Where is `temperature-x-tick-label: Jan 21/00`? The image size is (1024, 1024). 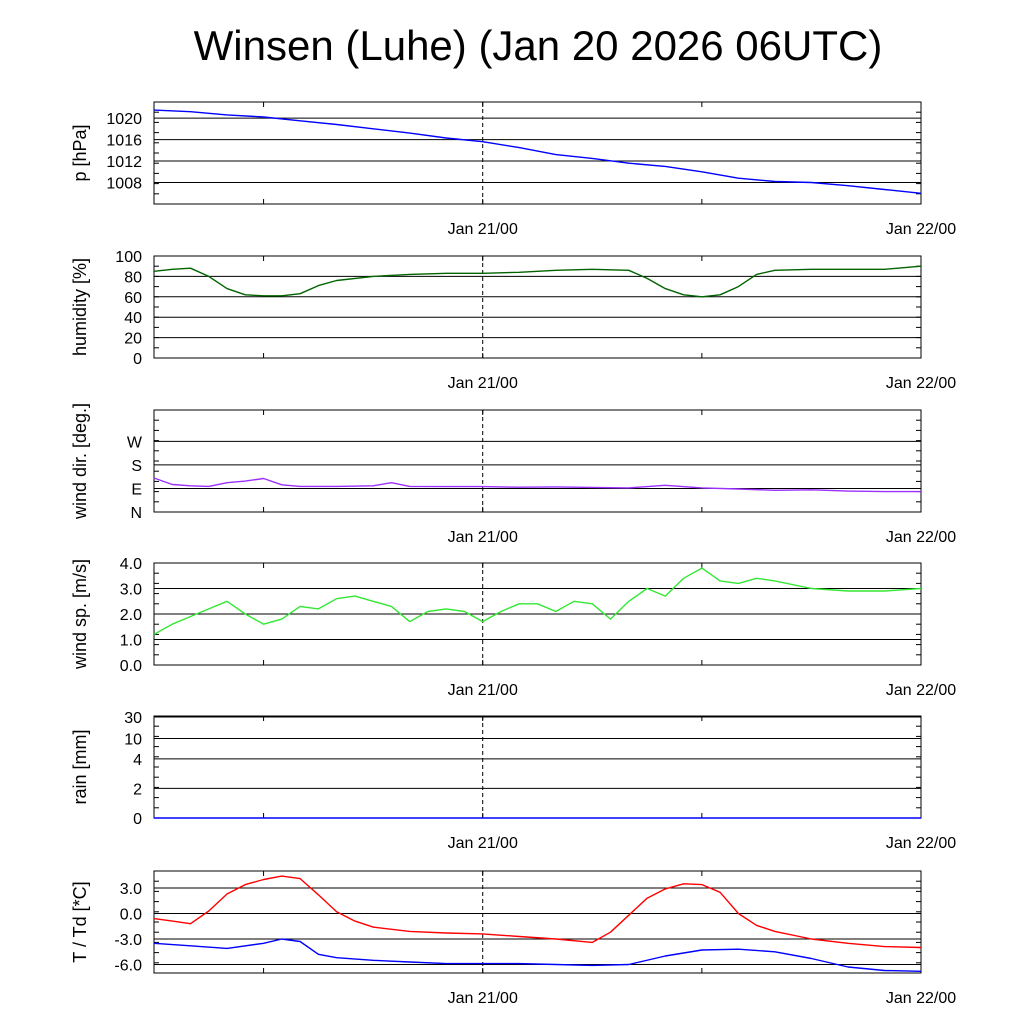 temperature-x-tick-label: Jan 21/00 is located at coordinates (483, 998).